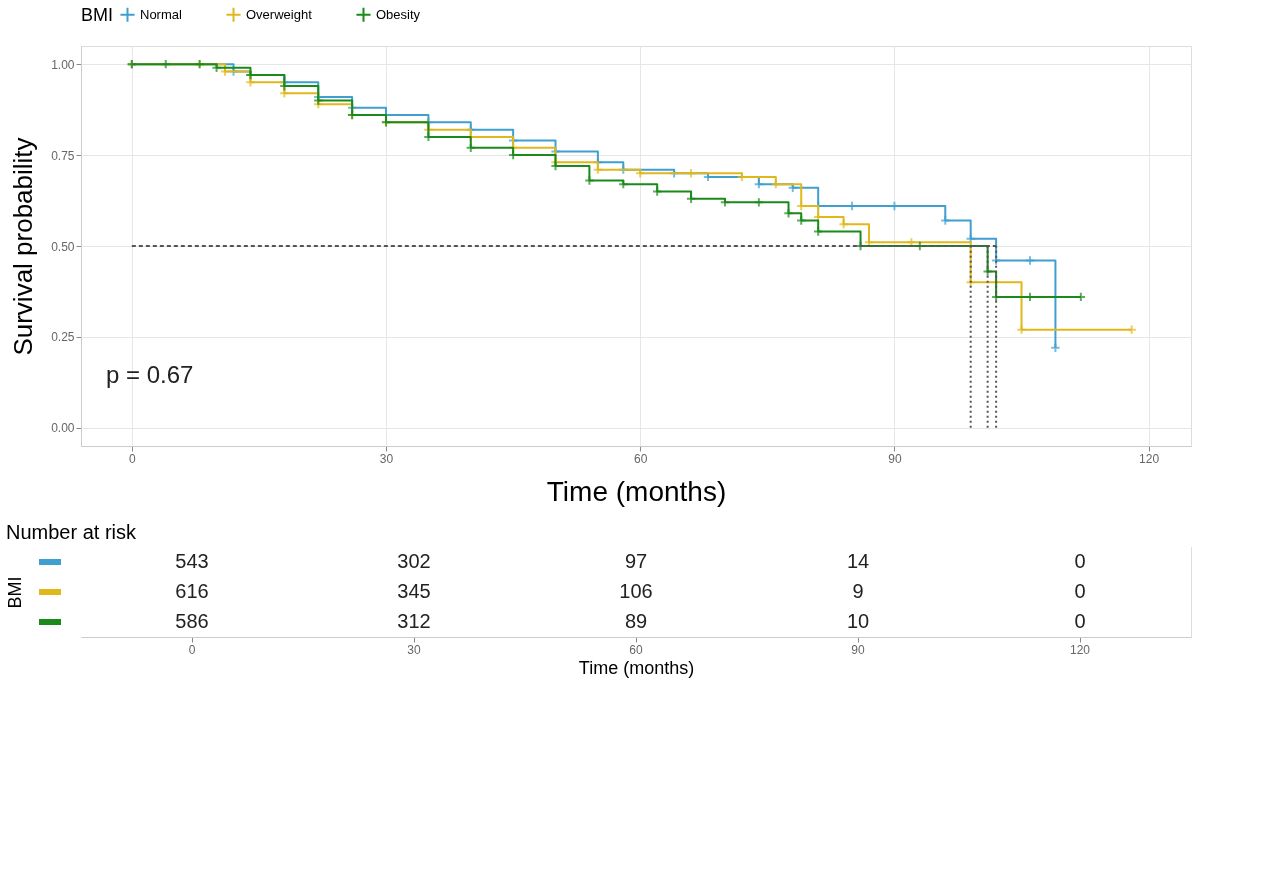 The height and width of the screenshot is (883, 1284). What do you see at coordinates (192, 591) in the screenshot?
I see `data-label: 616` at bounding box center [192, 591].